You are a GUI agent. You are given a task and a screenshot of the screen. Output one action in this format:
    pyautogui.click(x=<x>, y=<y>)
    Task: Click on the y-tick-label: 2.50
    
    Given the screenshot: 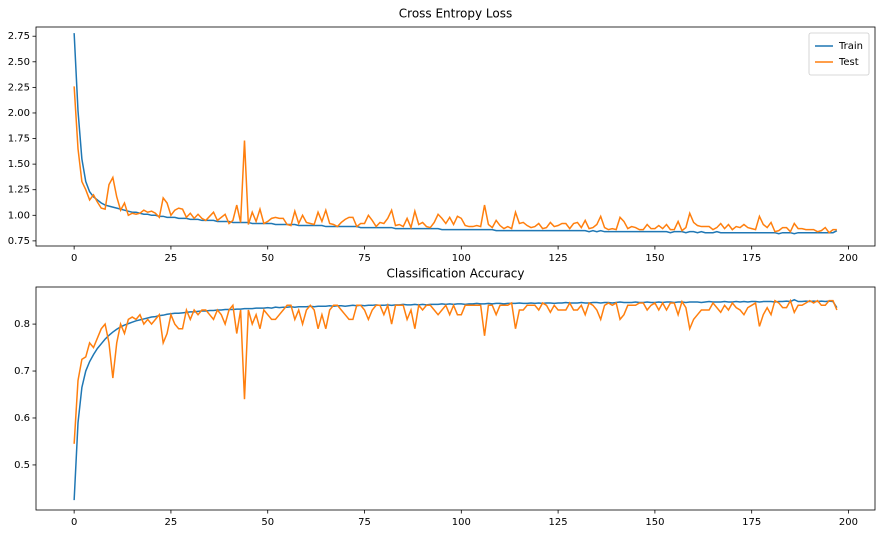 What is the action you would take?
    pyautogui.click(x=19, y=62)
    